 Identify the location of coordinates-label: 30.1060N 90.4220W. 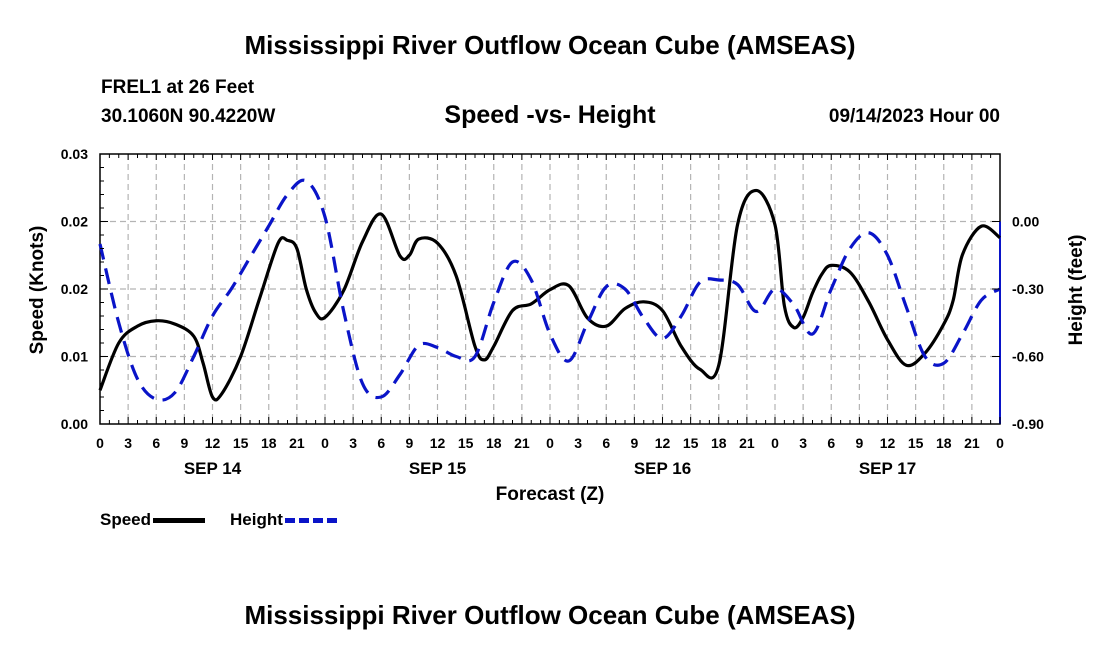
(188, 116).